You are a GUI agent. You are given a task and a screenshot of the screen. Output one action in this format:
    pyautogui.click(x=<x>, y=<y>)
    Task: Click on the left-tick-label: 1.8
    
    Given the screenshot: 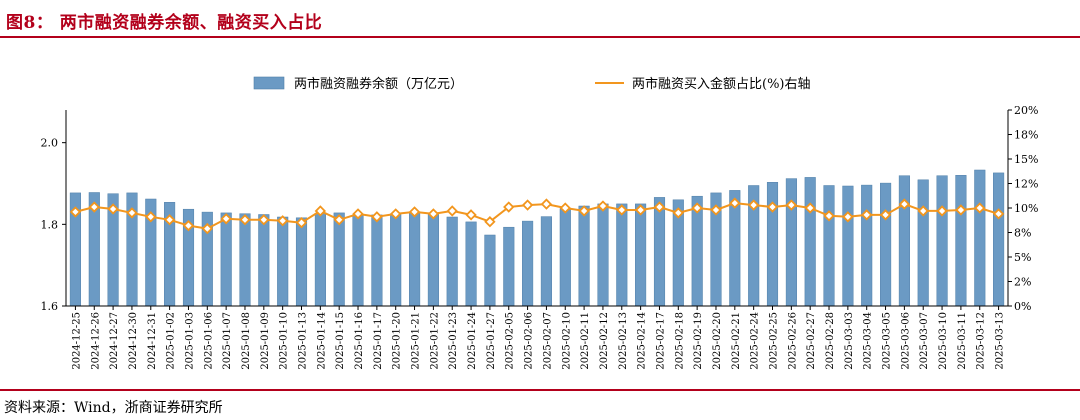 What is the action you would take?
    pyautogui.click(x=50, y=224)
    